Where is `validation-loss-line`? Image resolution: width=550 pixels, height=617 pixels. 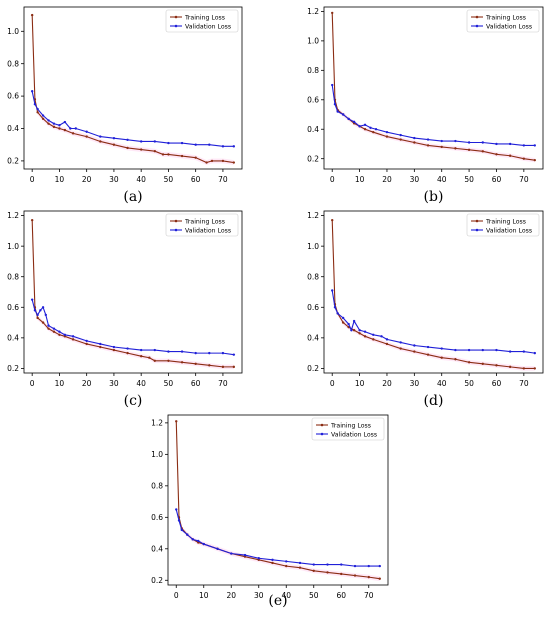
validation-loss-line is located at coordinates (132, 327).